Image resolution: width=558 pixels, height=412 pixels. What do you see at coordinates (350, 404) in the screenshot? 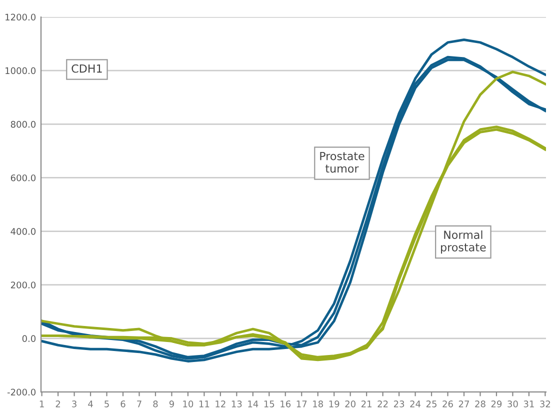
I see `x-tick-label: 20` at bounding box center [350, 404].